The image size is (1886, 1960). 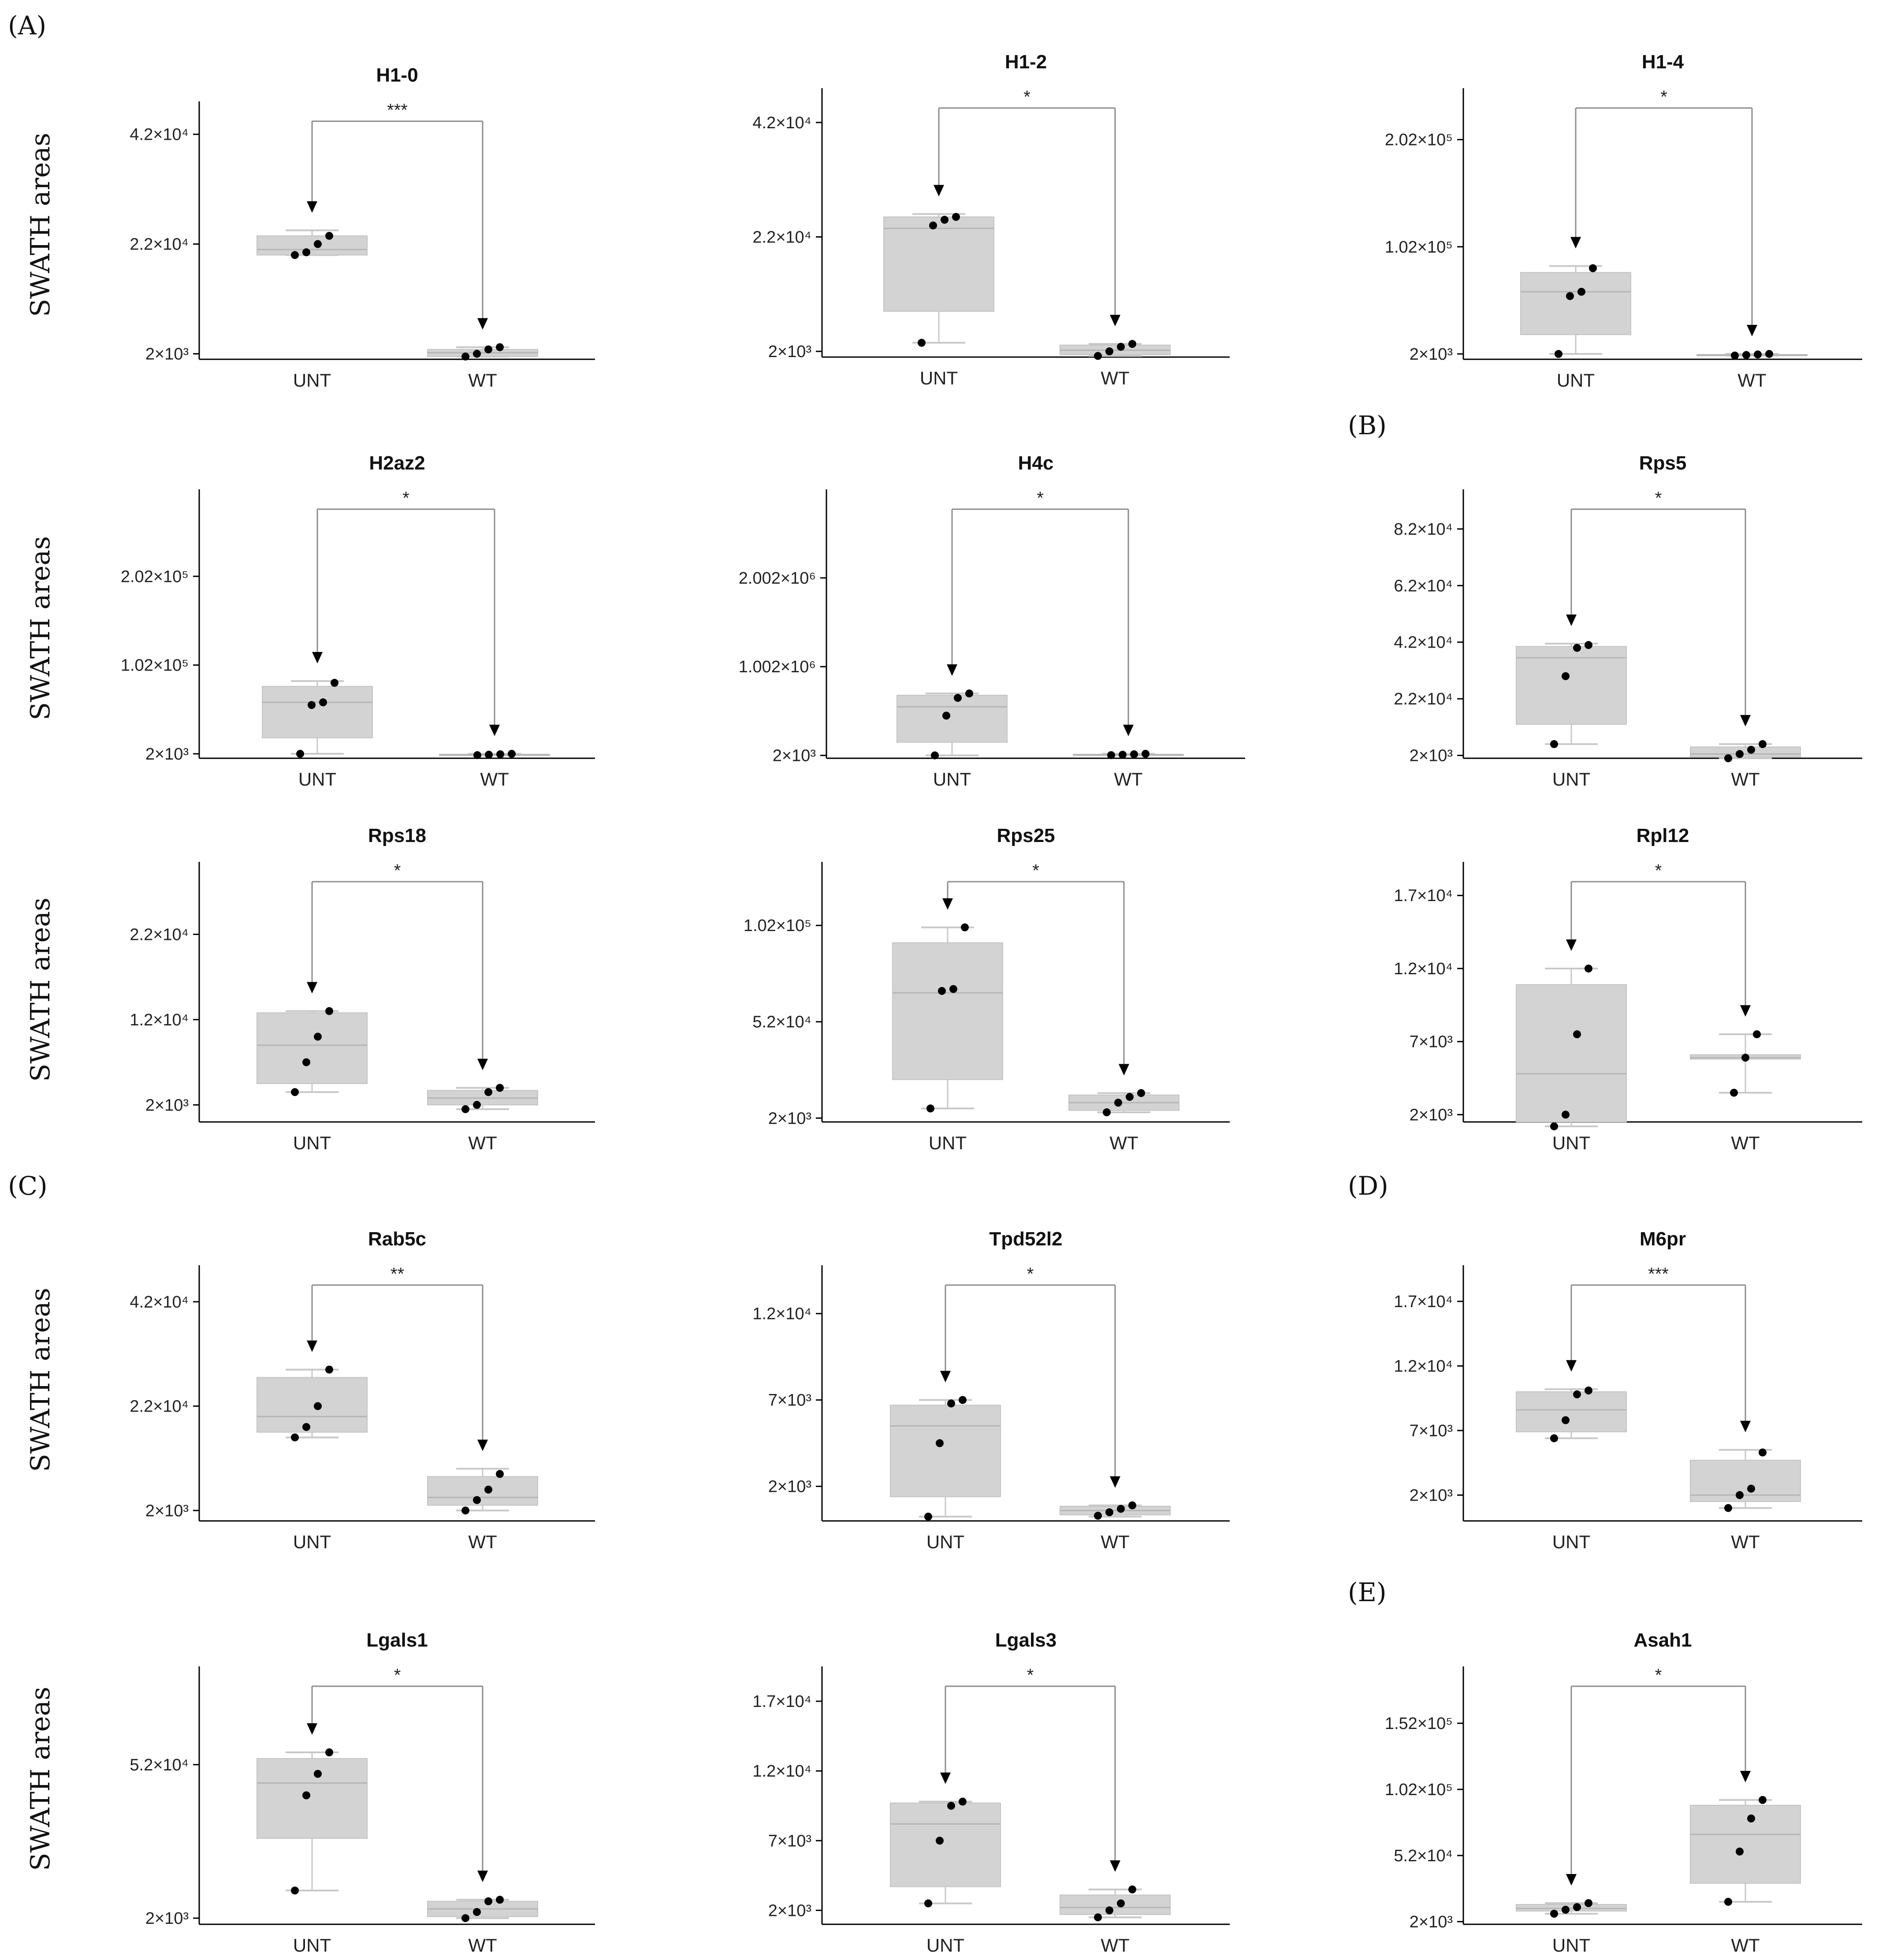 I want to click on y-tick-label: 4.2×10⁴, so click(x=159, y=135).